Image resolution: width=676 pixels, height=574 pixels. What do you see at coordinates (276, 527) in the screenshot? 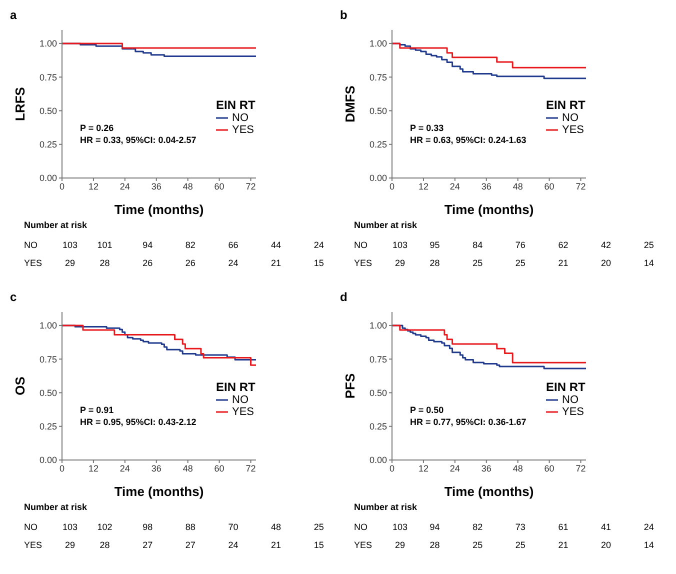
I see `text: 48` at bounding box center [276, 527].